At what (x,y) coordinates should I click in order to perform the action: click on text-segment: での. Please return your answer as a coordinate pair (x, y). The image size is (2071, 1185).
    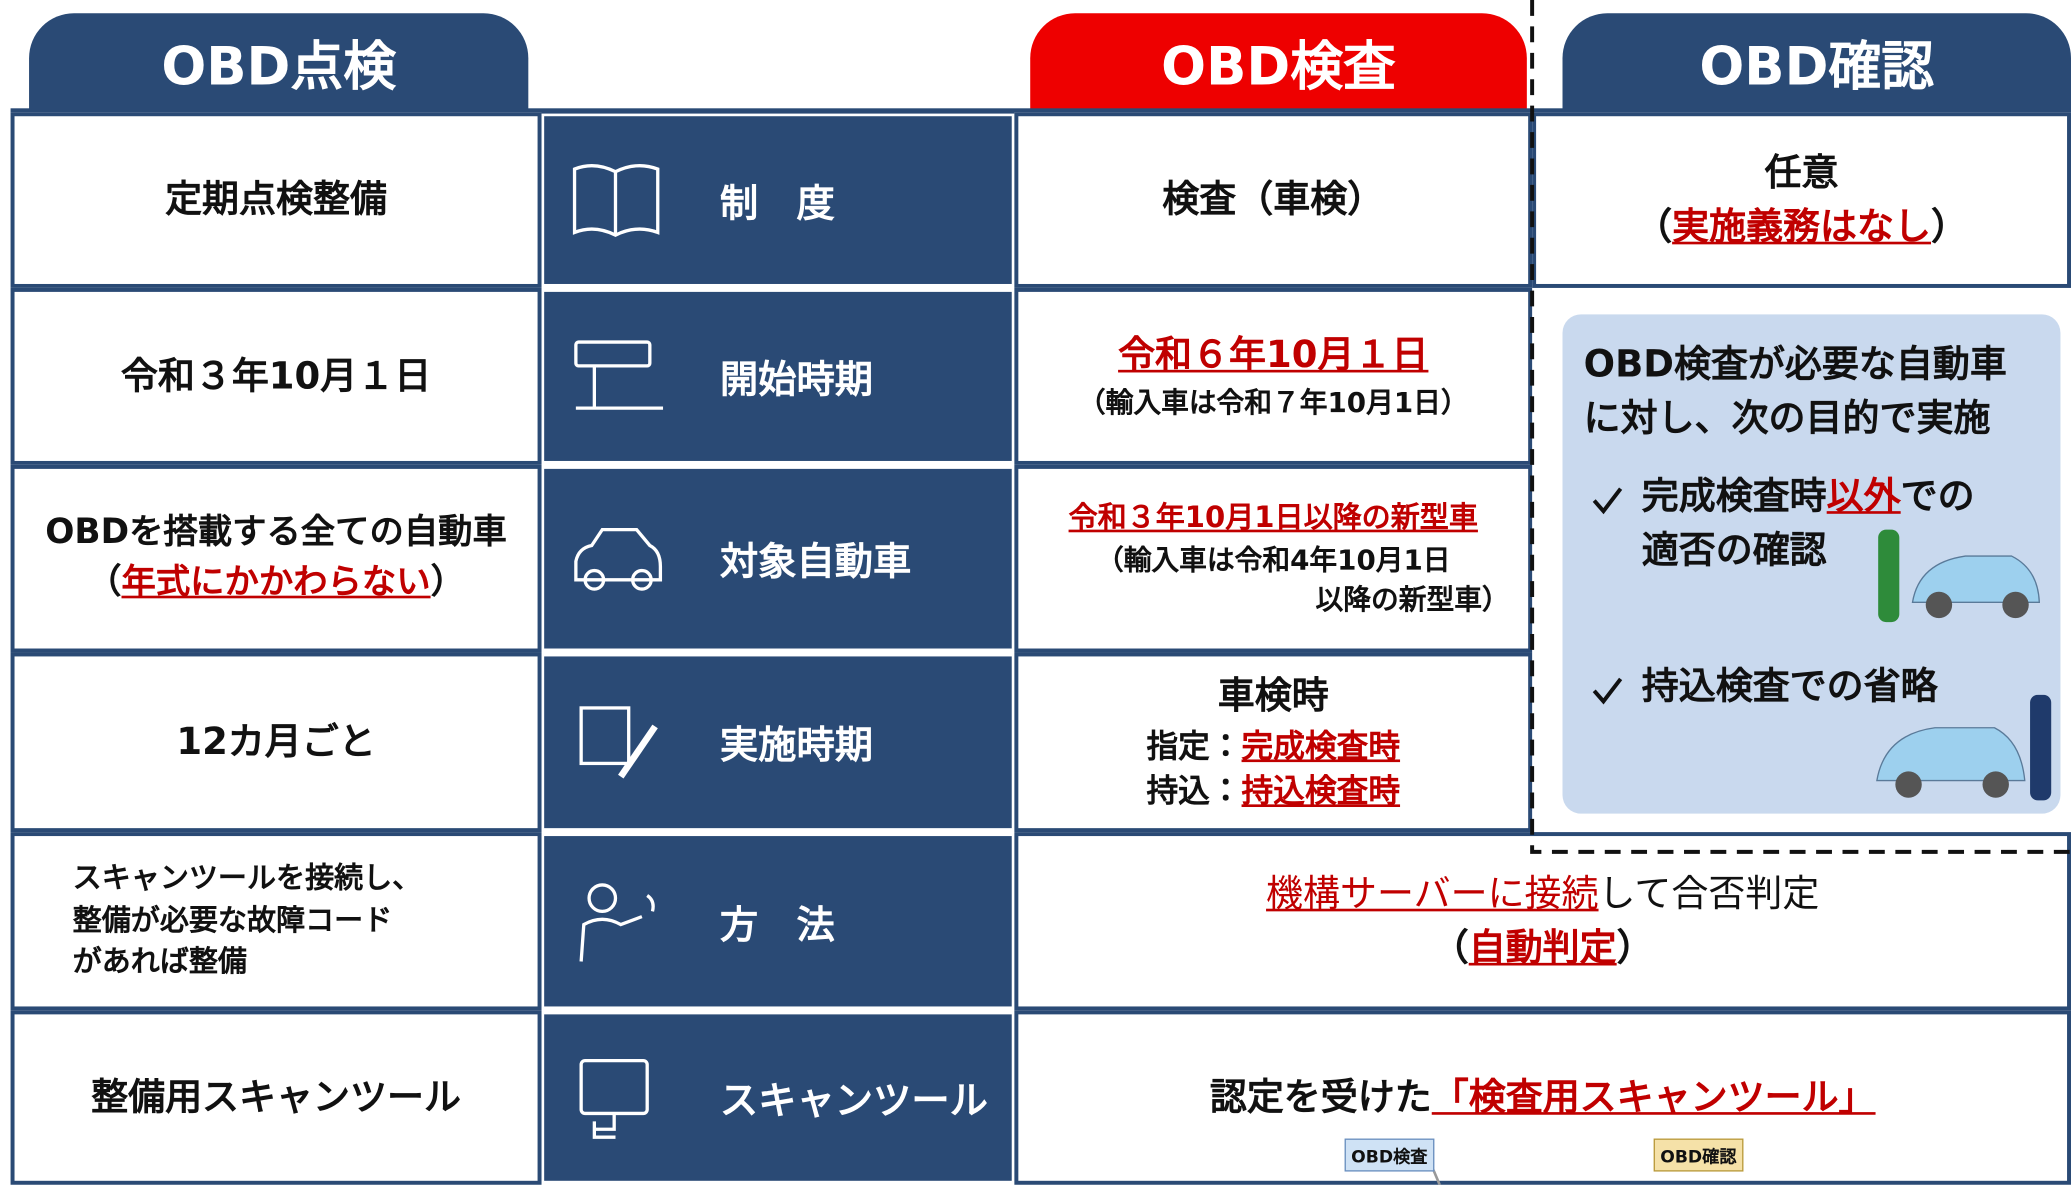
    Looking at the image, I should click on (1937, 496).